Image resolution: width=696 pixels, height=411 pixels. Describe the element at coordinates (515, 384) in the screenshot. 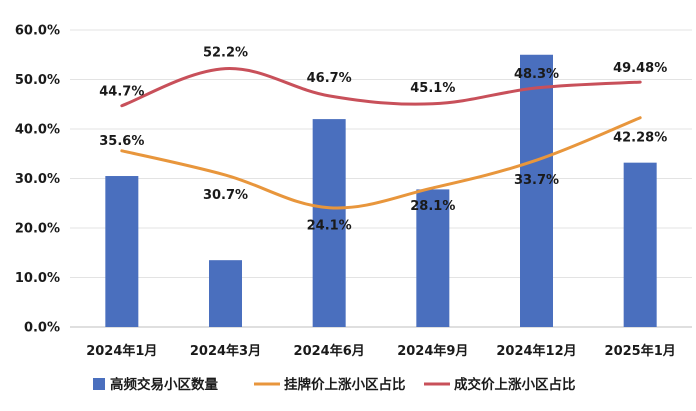

I see `legend-label: 成交价上涨小区占比` at that location.